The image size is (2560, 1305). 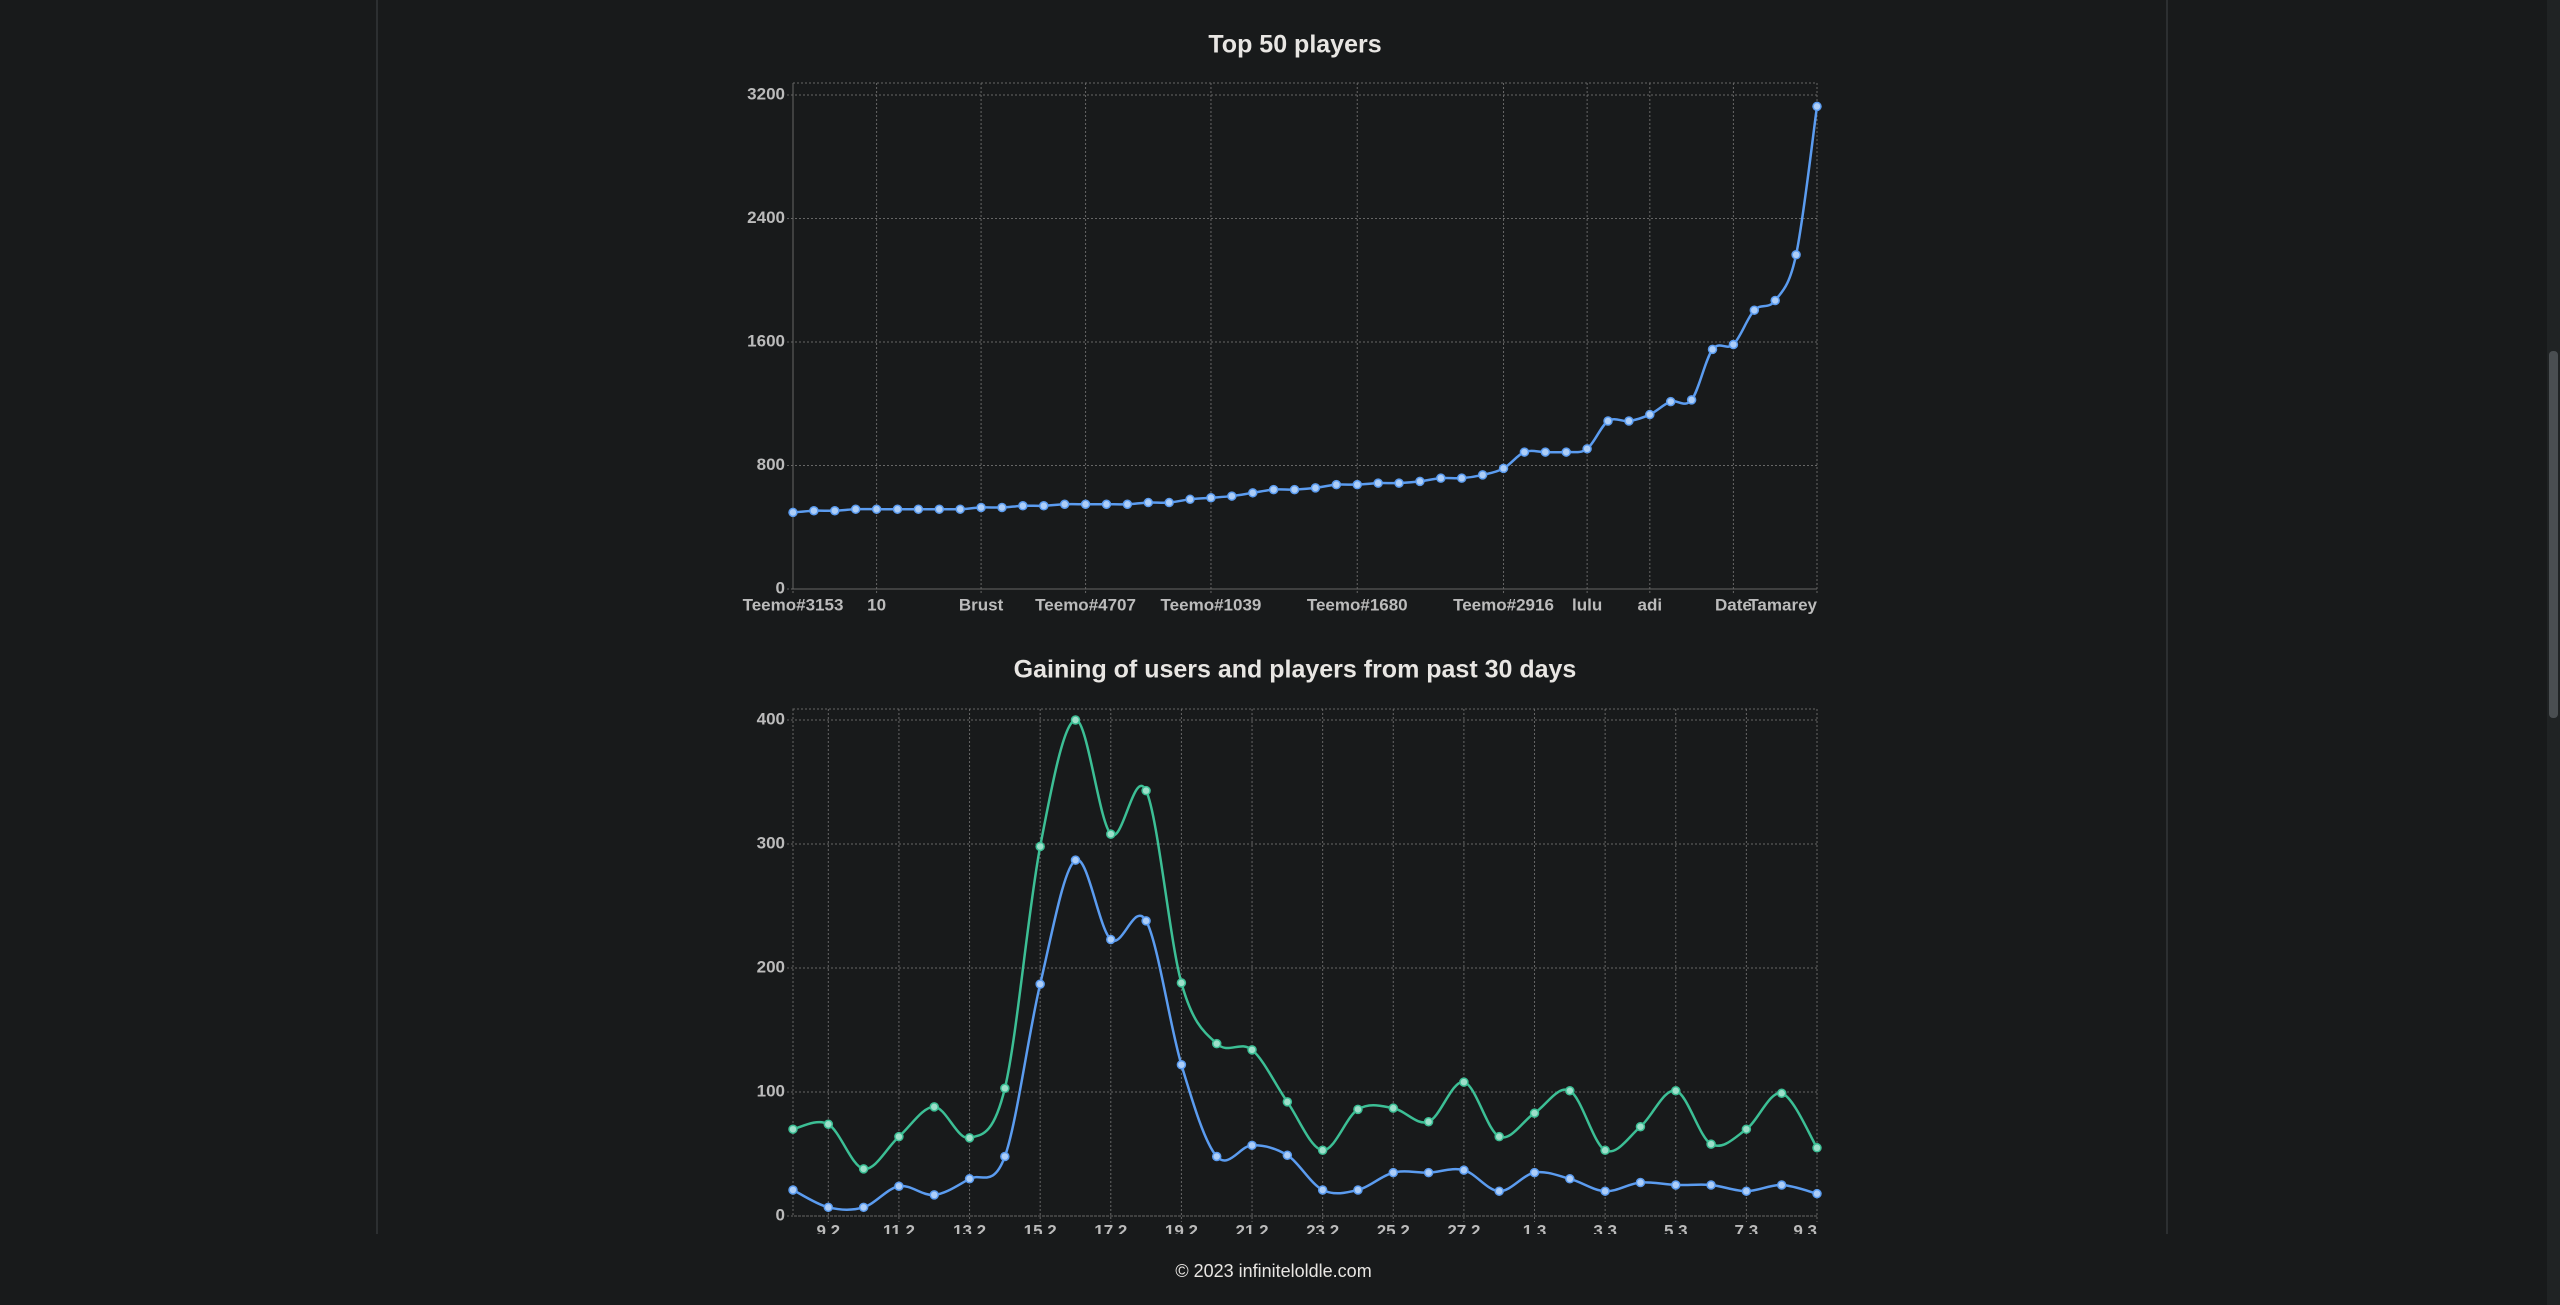 What do you see at coordinates (2553, 534) in the screenshot?
I see `scrollbar-thumb` at bounding box center [2553, 534].